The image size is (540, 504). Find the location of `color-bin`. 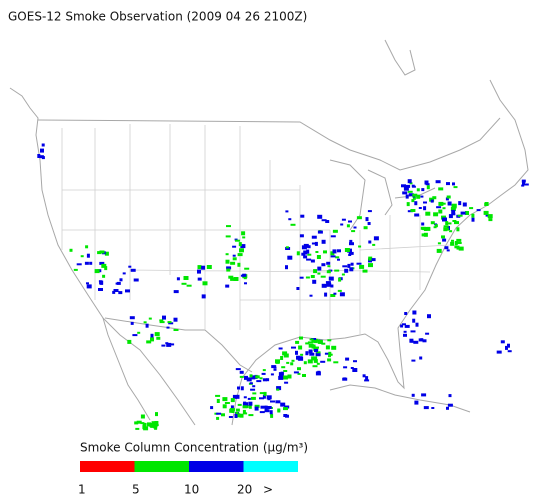

color-bin is located at coordinates (216, 466).